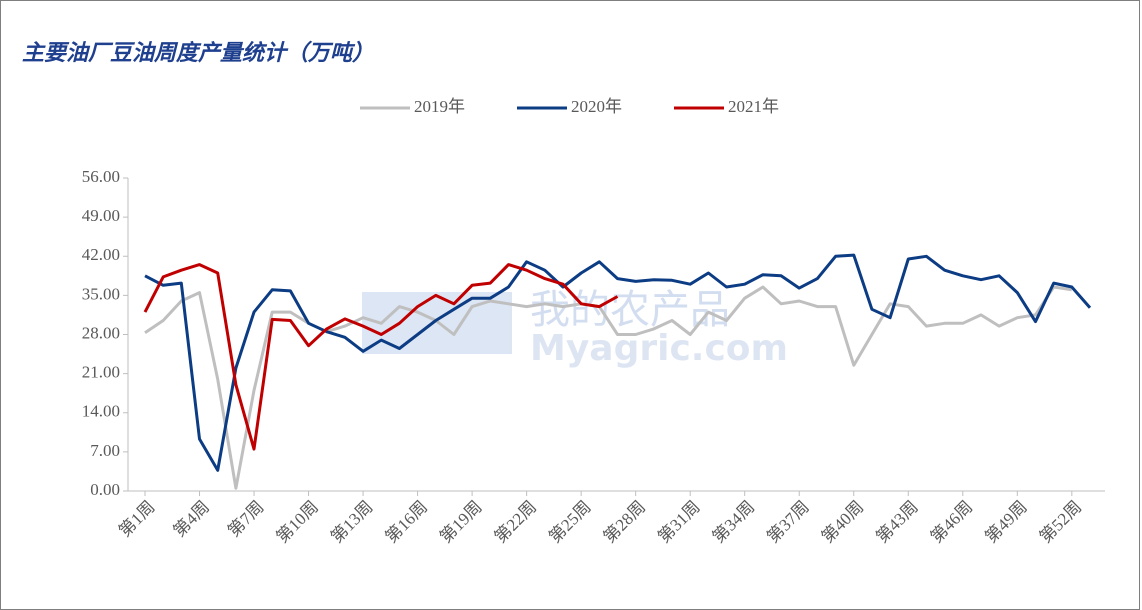 The image size is (1142, 610). Describe the element at coordinates (105, 450) in the screenshot. I see `y-tick-label: 7.00` at that location.